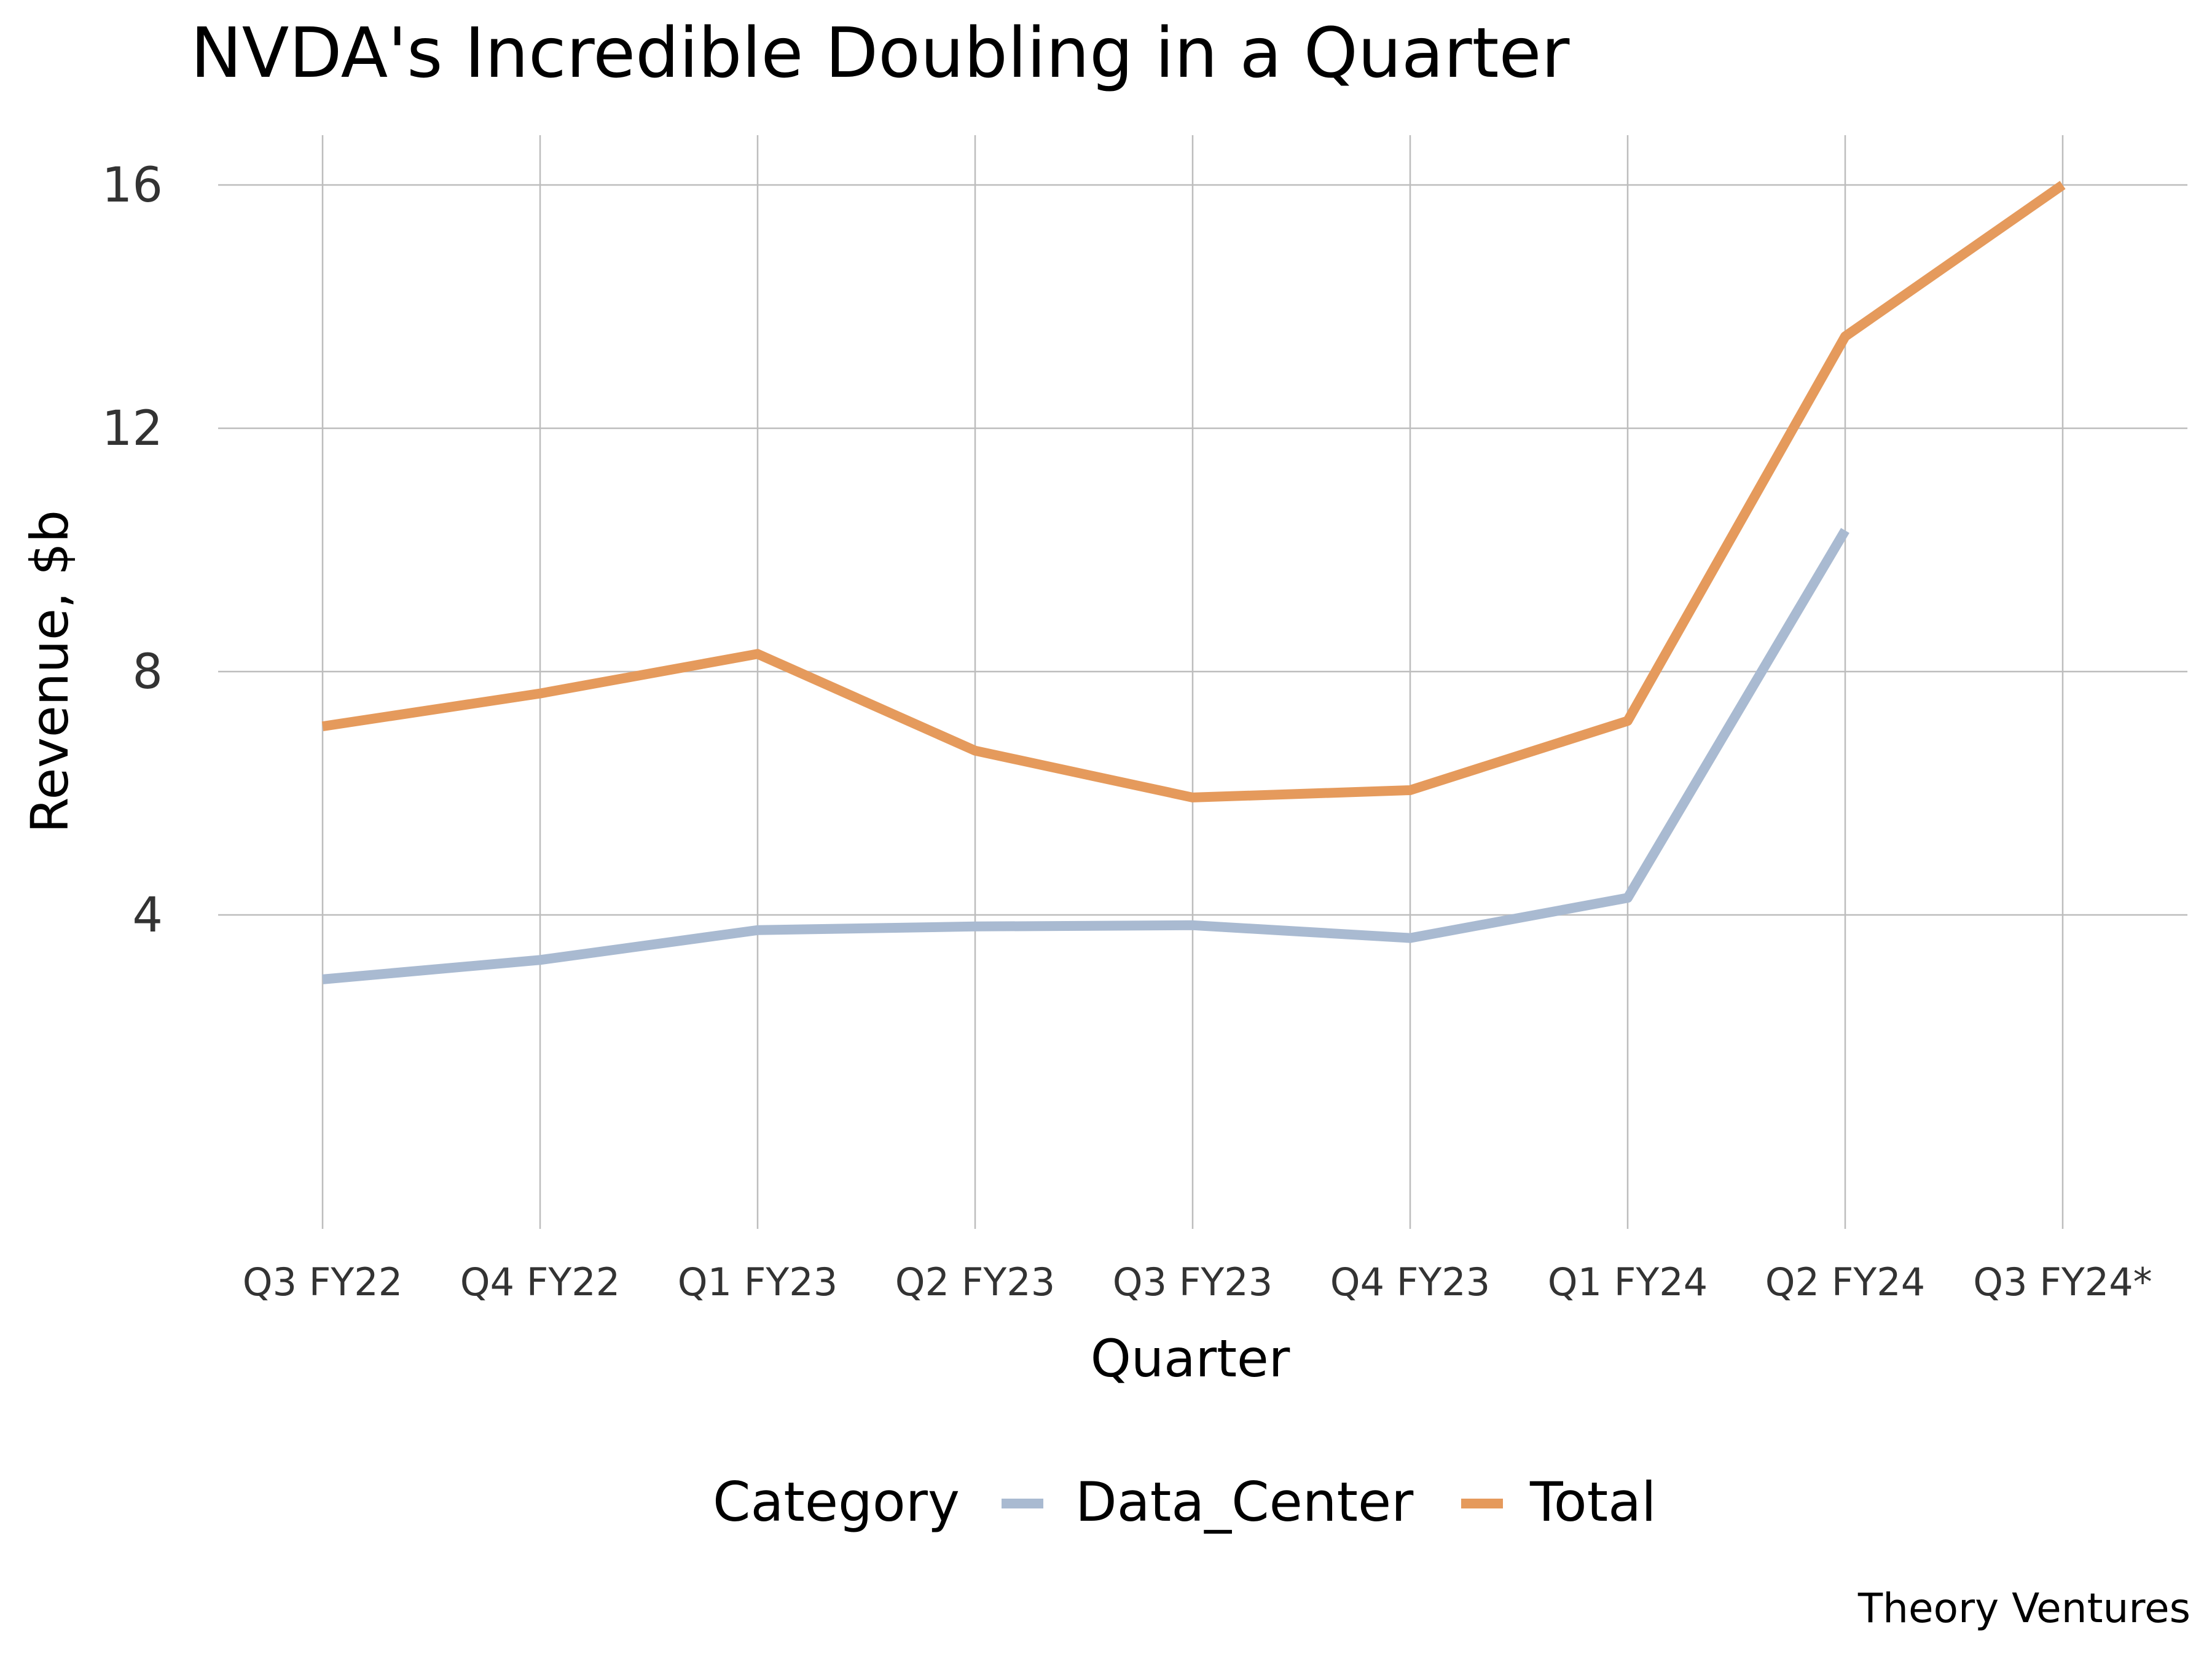 The image size is (2212, 1659). I want to click on x-tick-q4-fy23: Q4 FY23, so click(1410, 1282).